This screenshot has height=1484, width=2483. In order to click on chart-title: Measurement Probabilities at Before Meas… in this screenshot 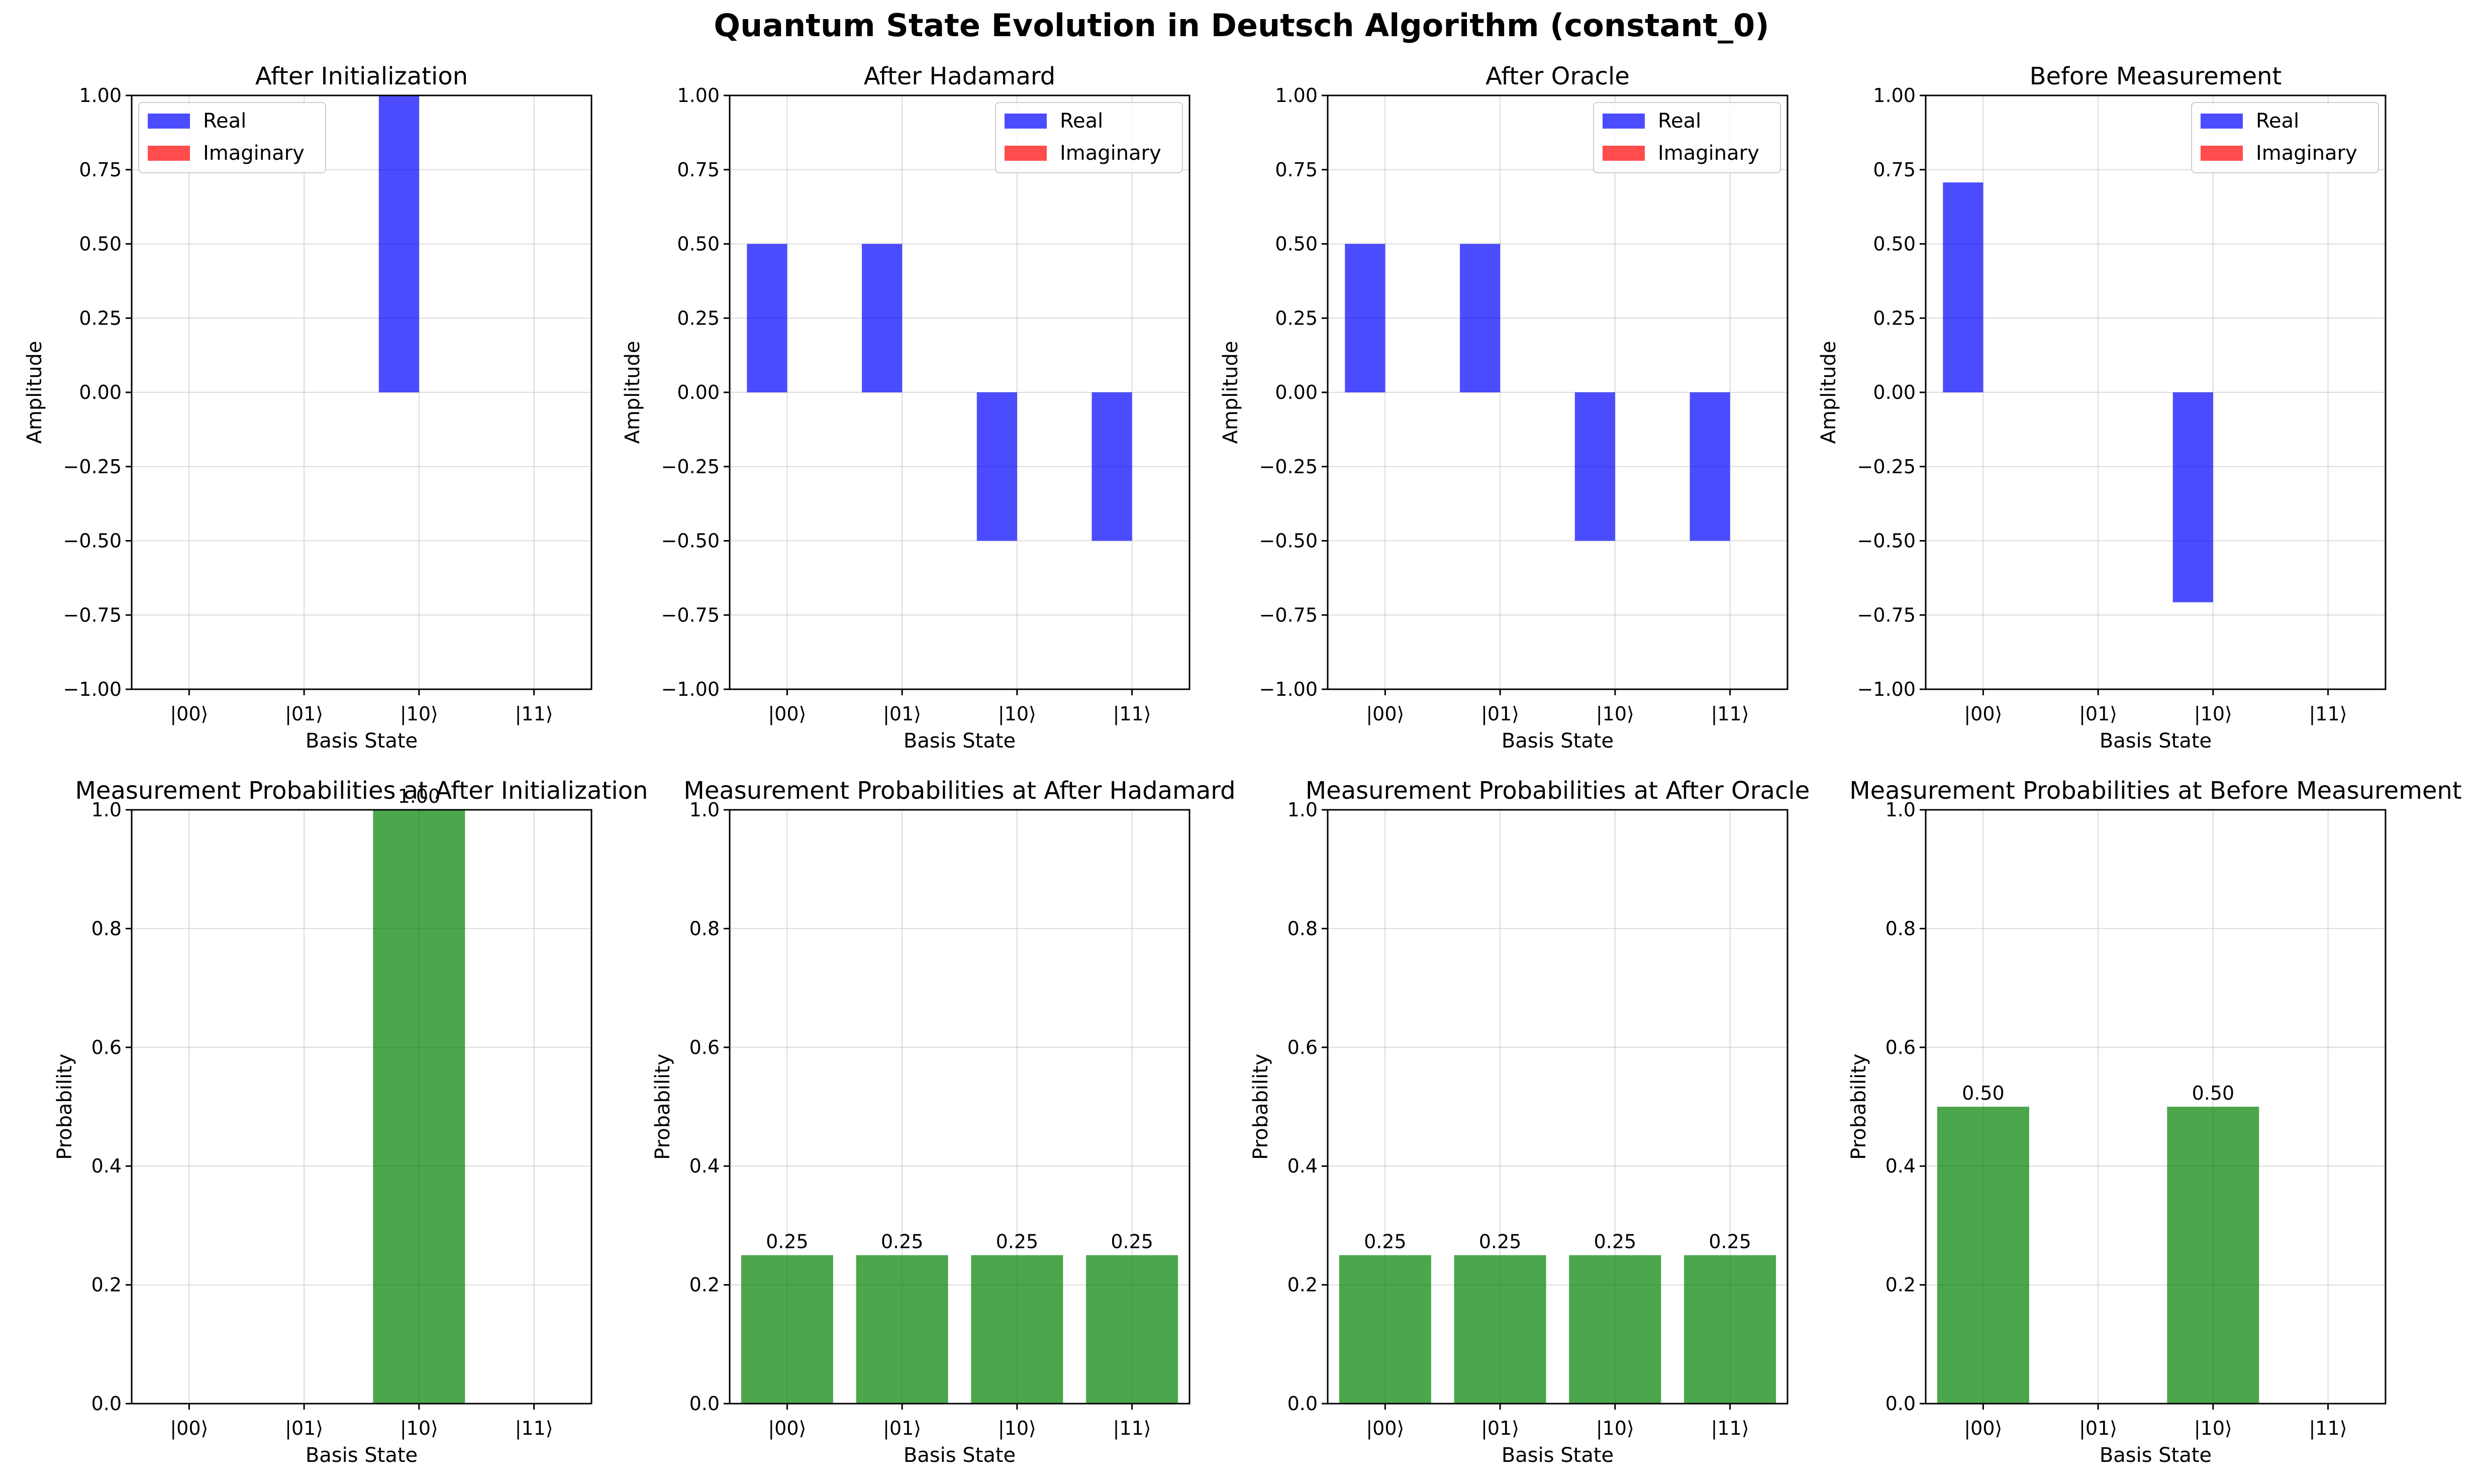, I will do `click(2155, 791)`.